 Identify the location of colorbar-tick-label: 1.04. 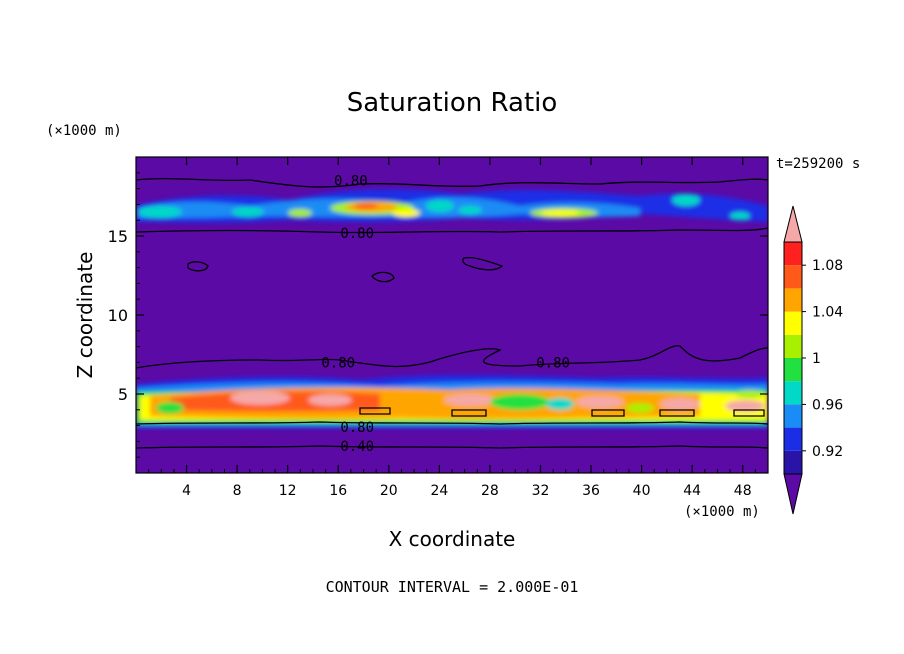
(827, 313).